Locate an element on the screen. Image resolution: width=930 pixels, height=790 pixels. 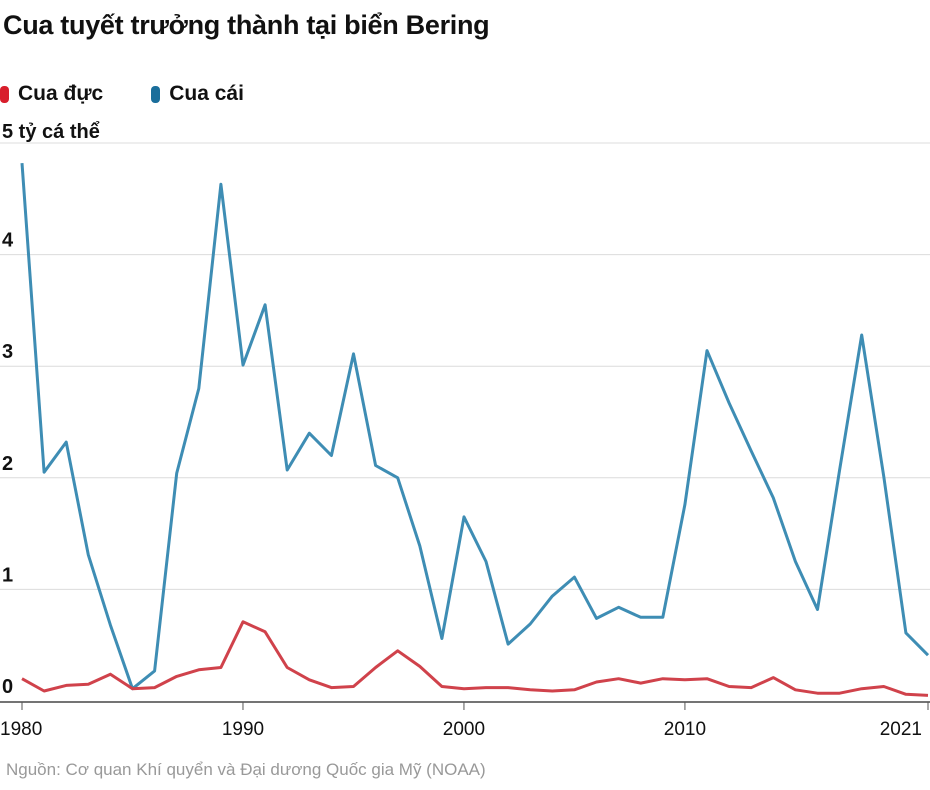
y-tick-label: 2 is located at coordinates (7, 464).